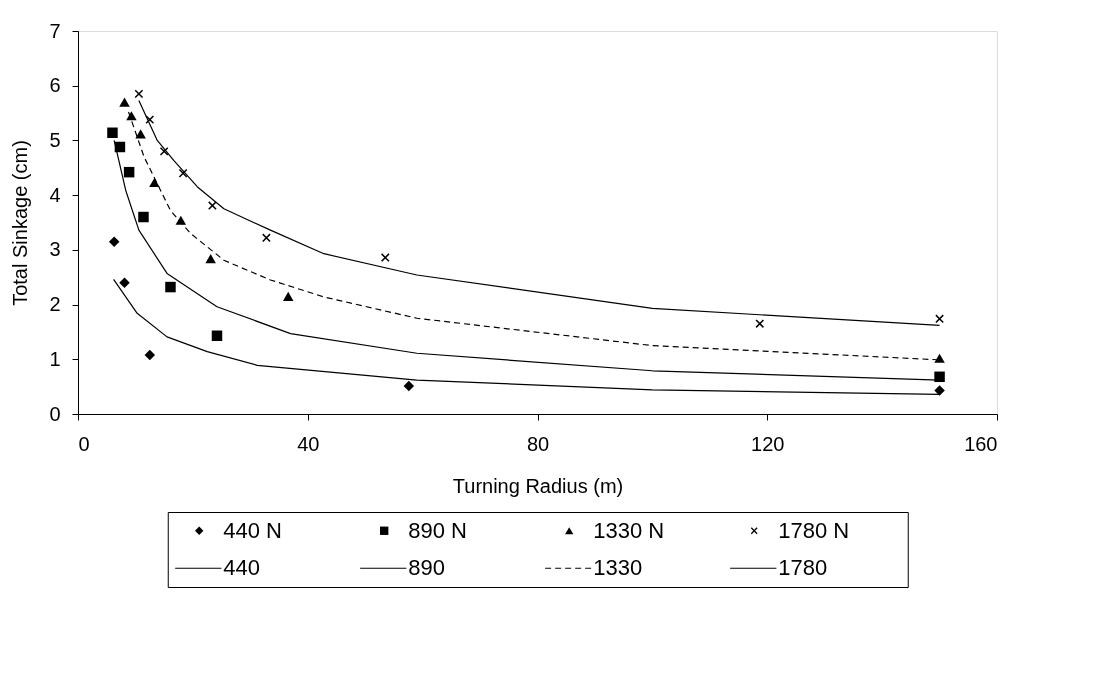 The height and width of the screenshot is (697, 1093). What do you see at coordinates (814, 530) in the screenshot?
I see `legend-label: 1780 N` at bounding box center [814, 530].